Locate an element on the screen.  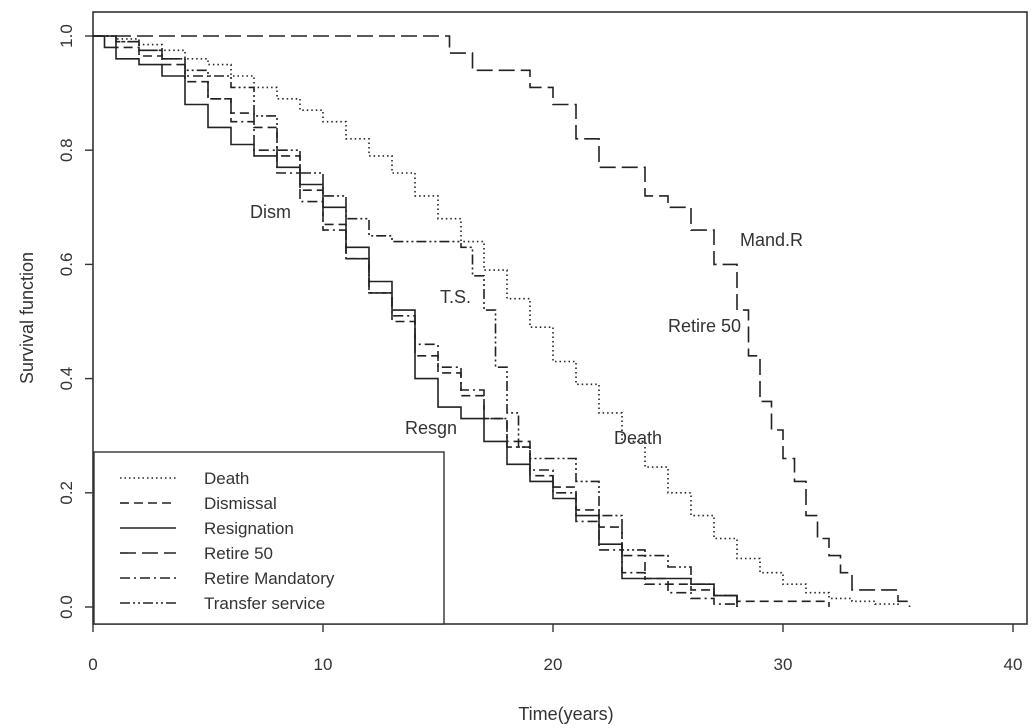
x-axis-label: Time(years) is located at coordinates (565, 714).